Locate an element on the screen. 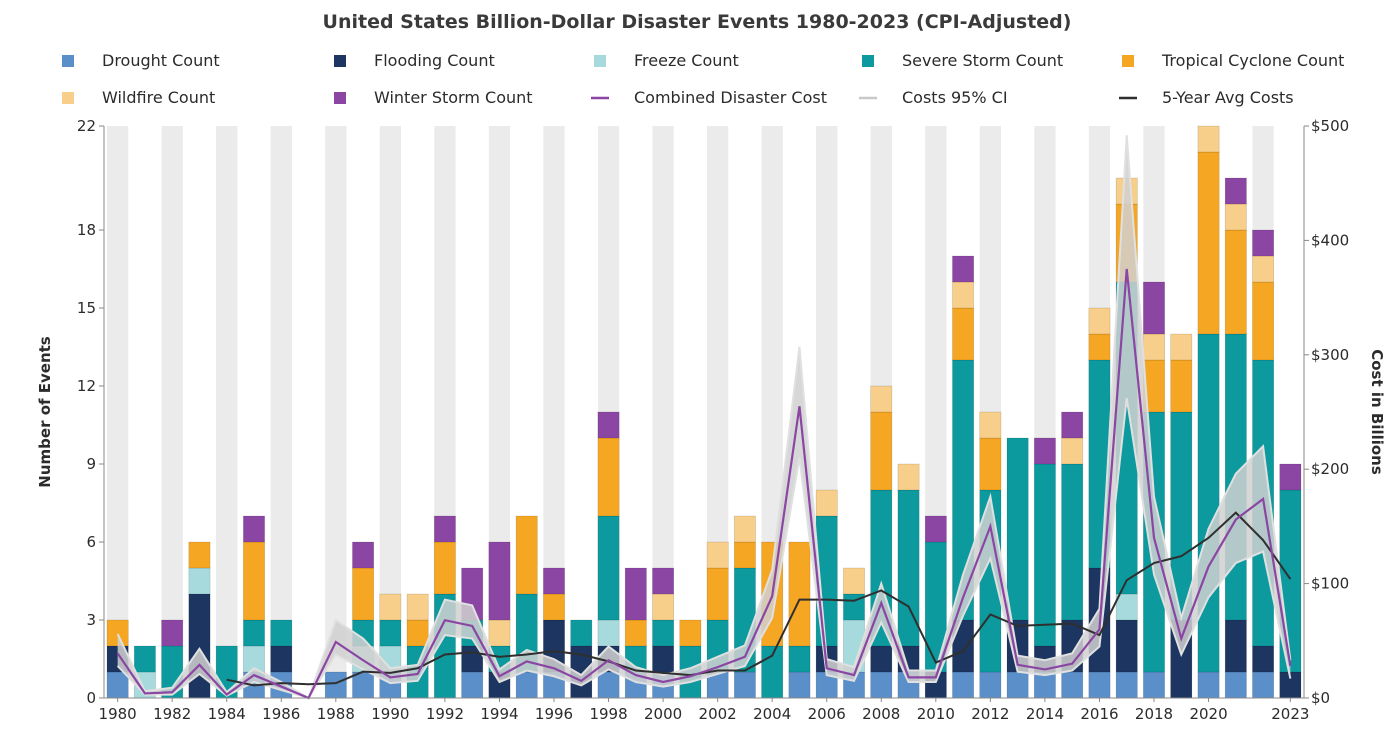 Image resolution: width=1395 pixels, height=731 pixels. x-tick-label: 2006 is located at coordinates (827, 714).